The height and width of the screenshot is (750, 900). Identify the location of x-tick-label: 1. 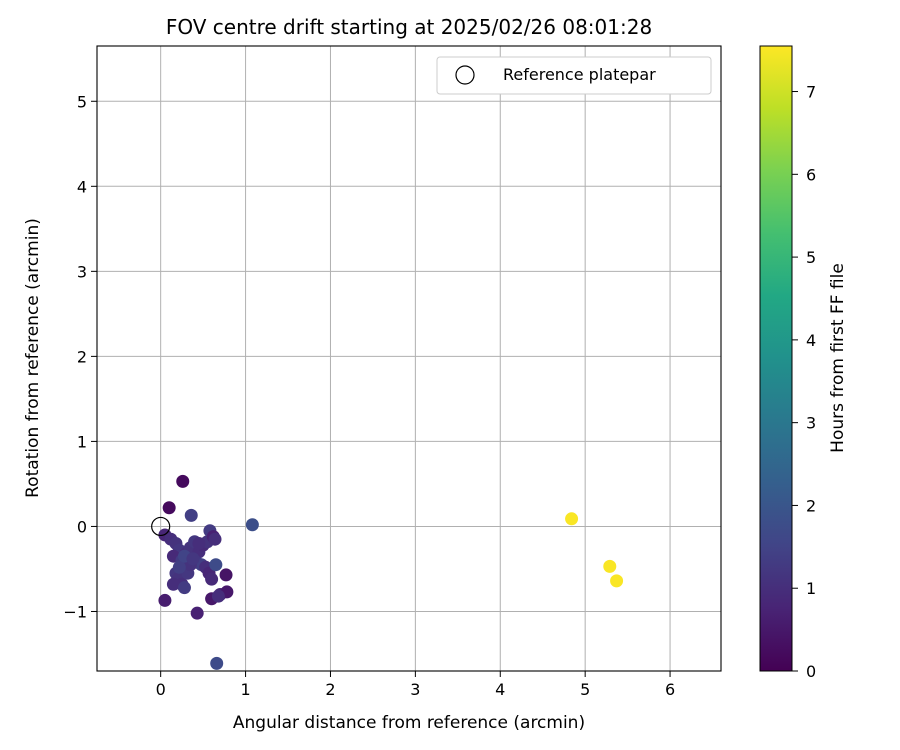
(245, 689).